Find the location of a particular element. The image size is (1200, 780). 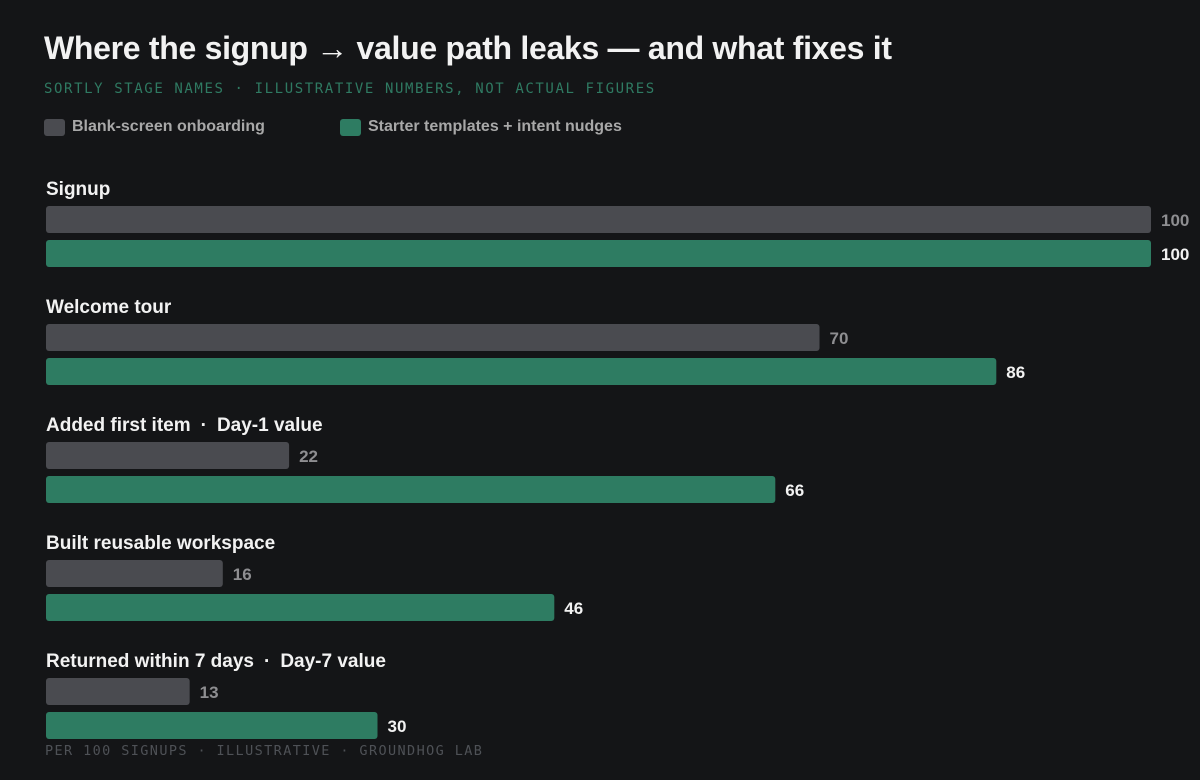

bar-blank-screen-built-reusable-workspace is located at coordinates (134, 573).